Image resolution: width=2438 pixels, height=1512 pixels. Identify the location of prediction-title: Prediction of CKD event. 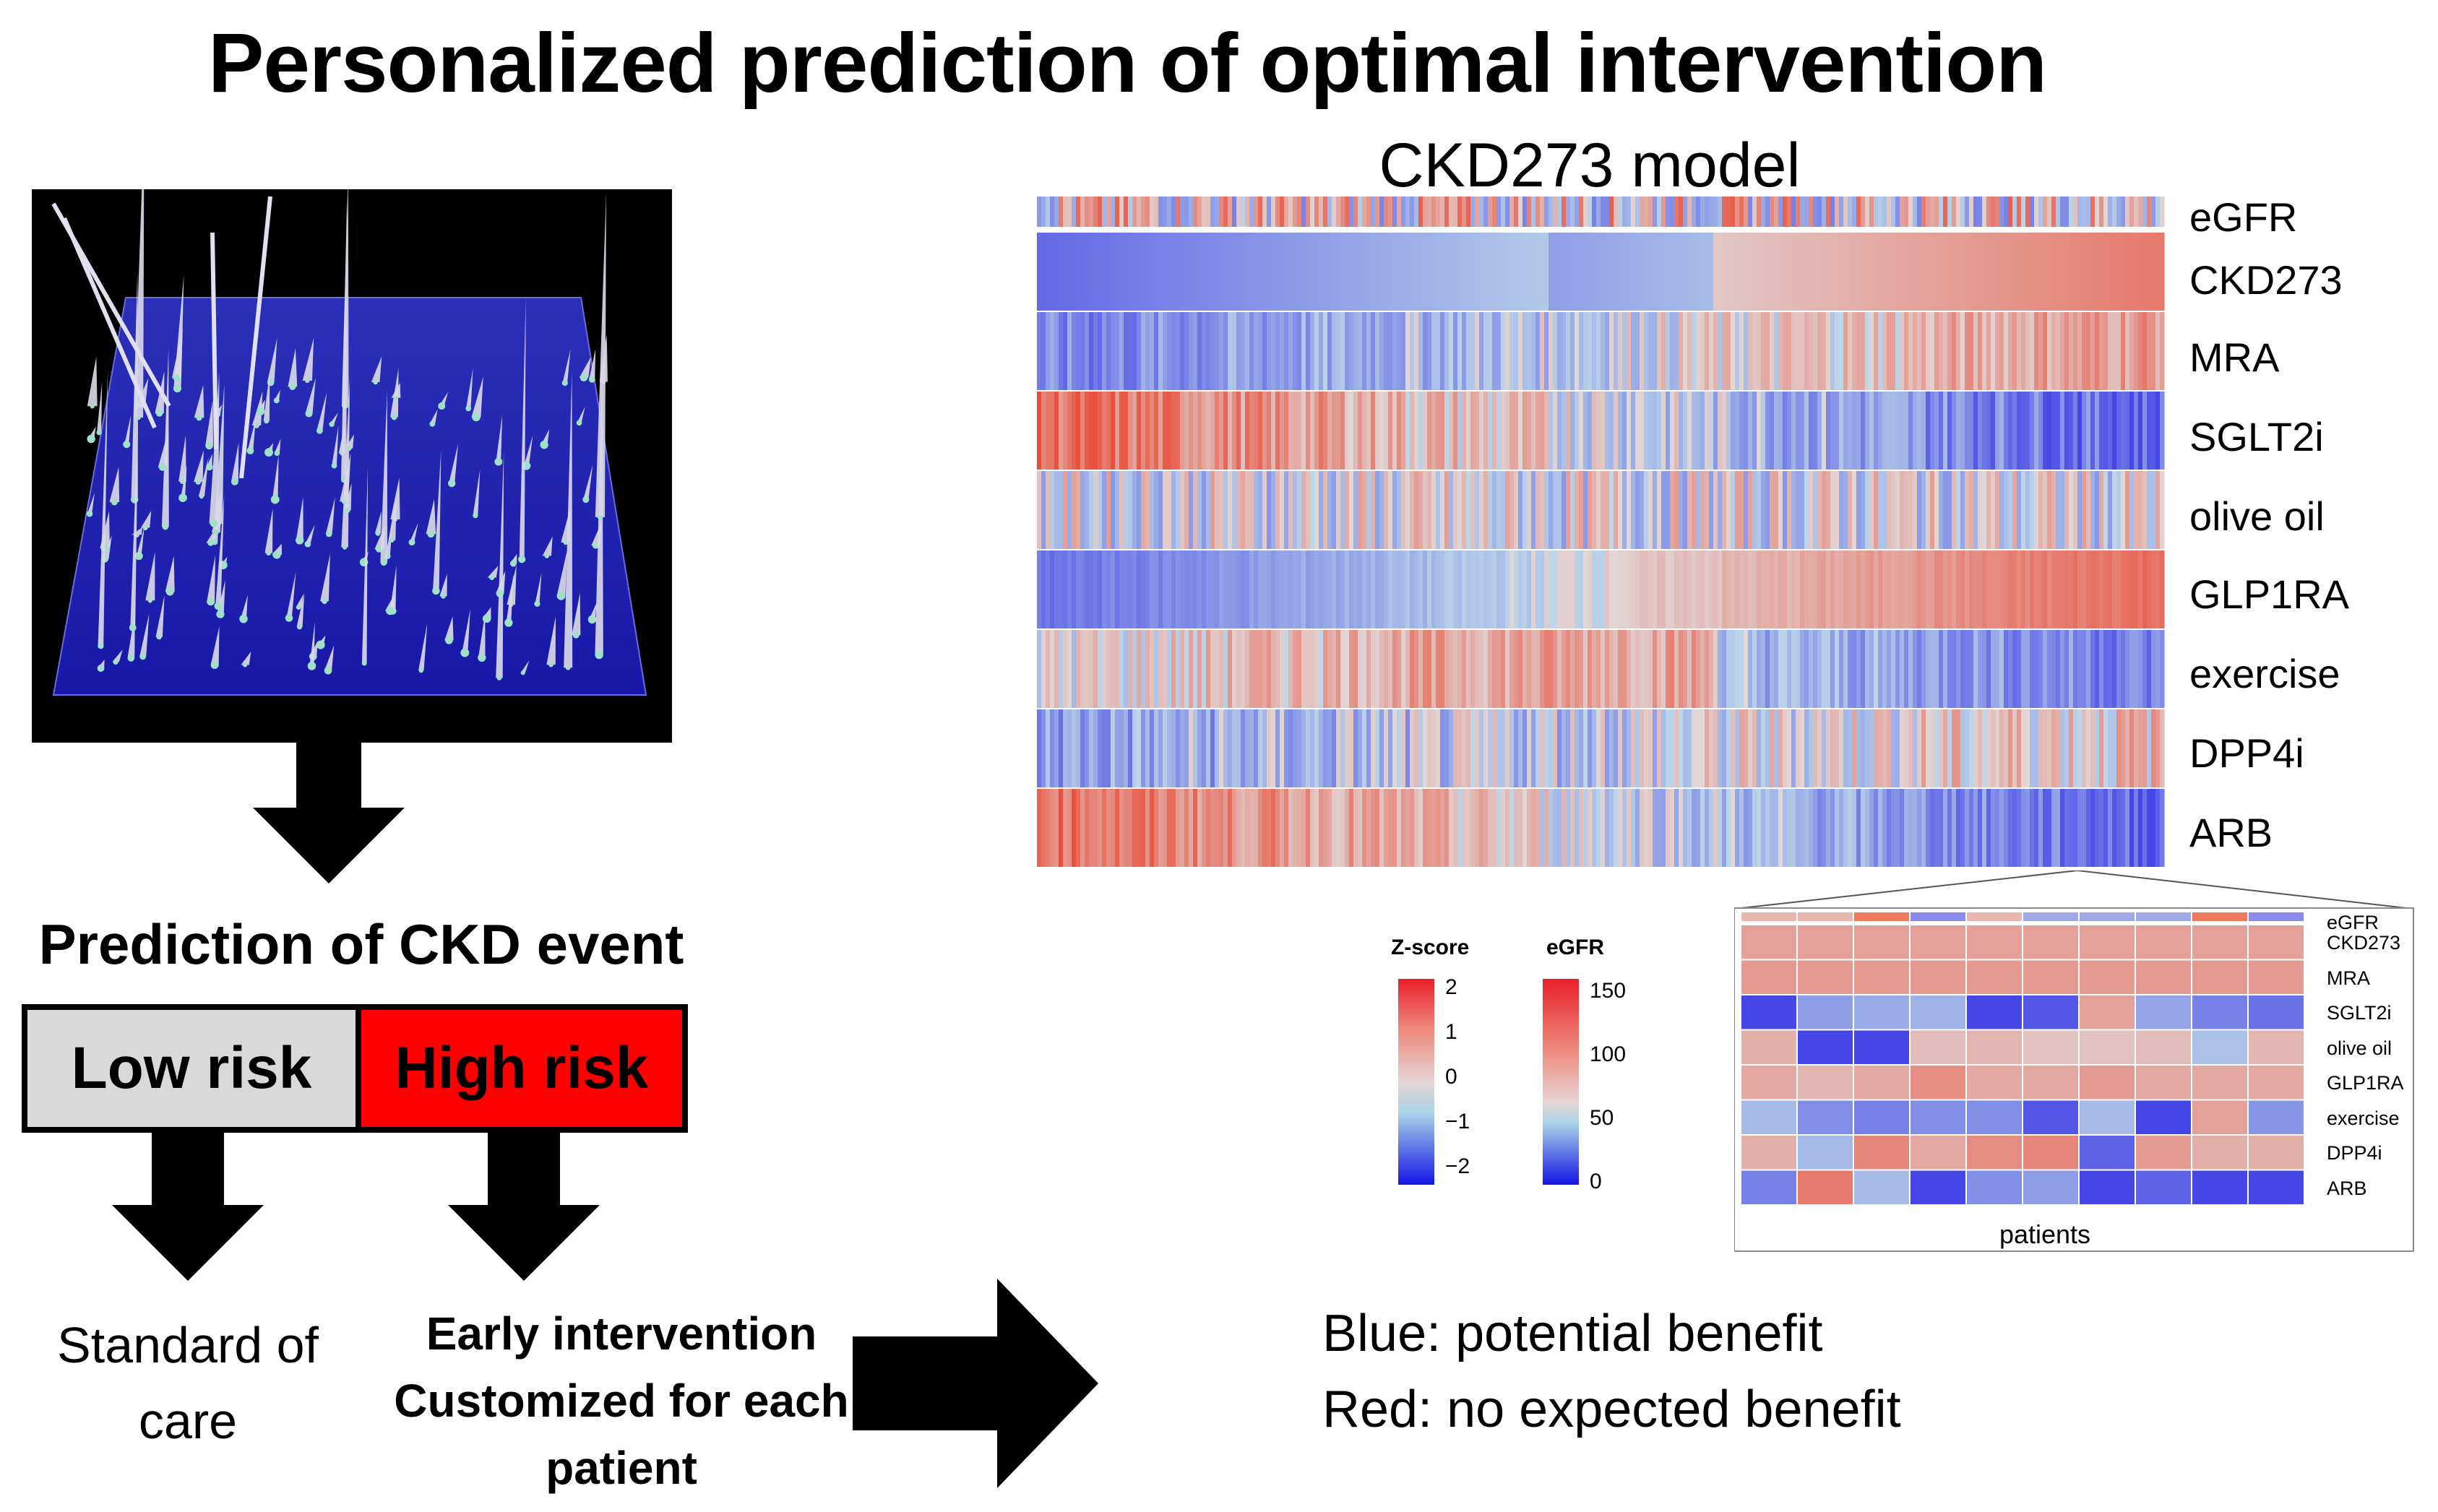
(361, 944).